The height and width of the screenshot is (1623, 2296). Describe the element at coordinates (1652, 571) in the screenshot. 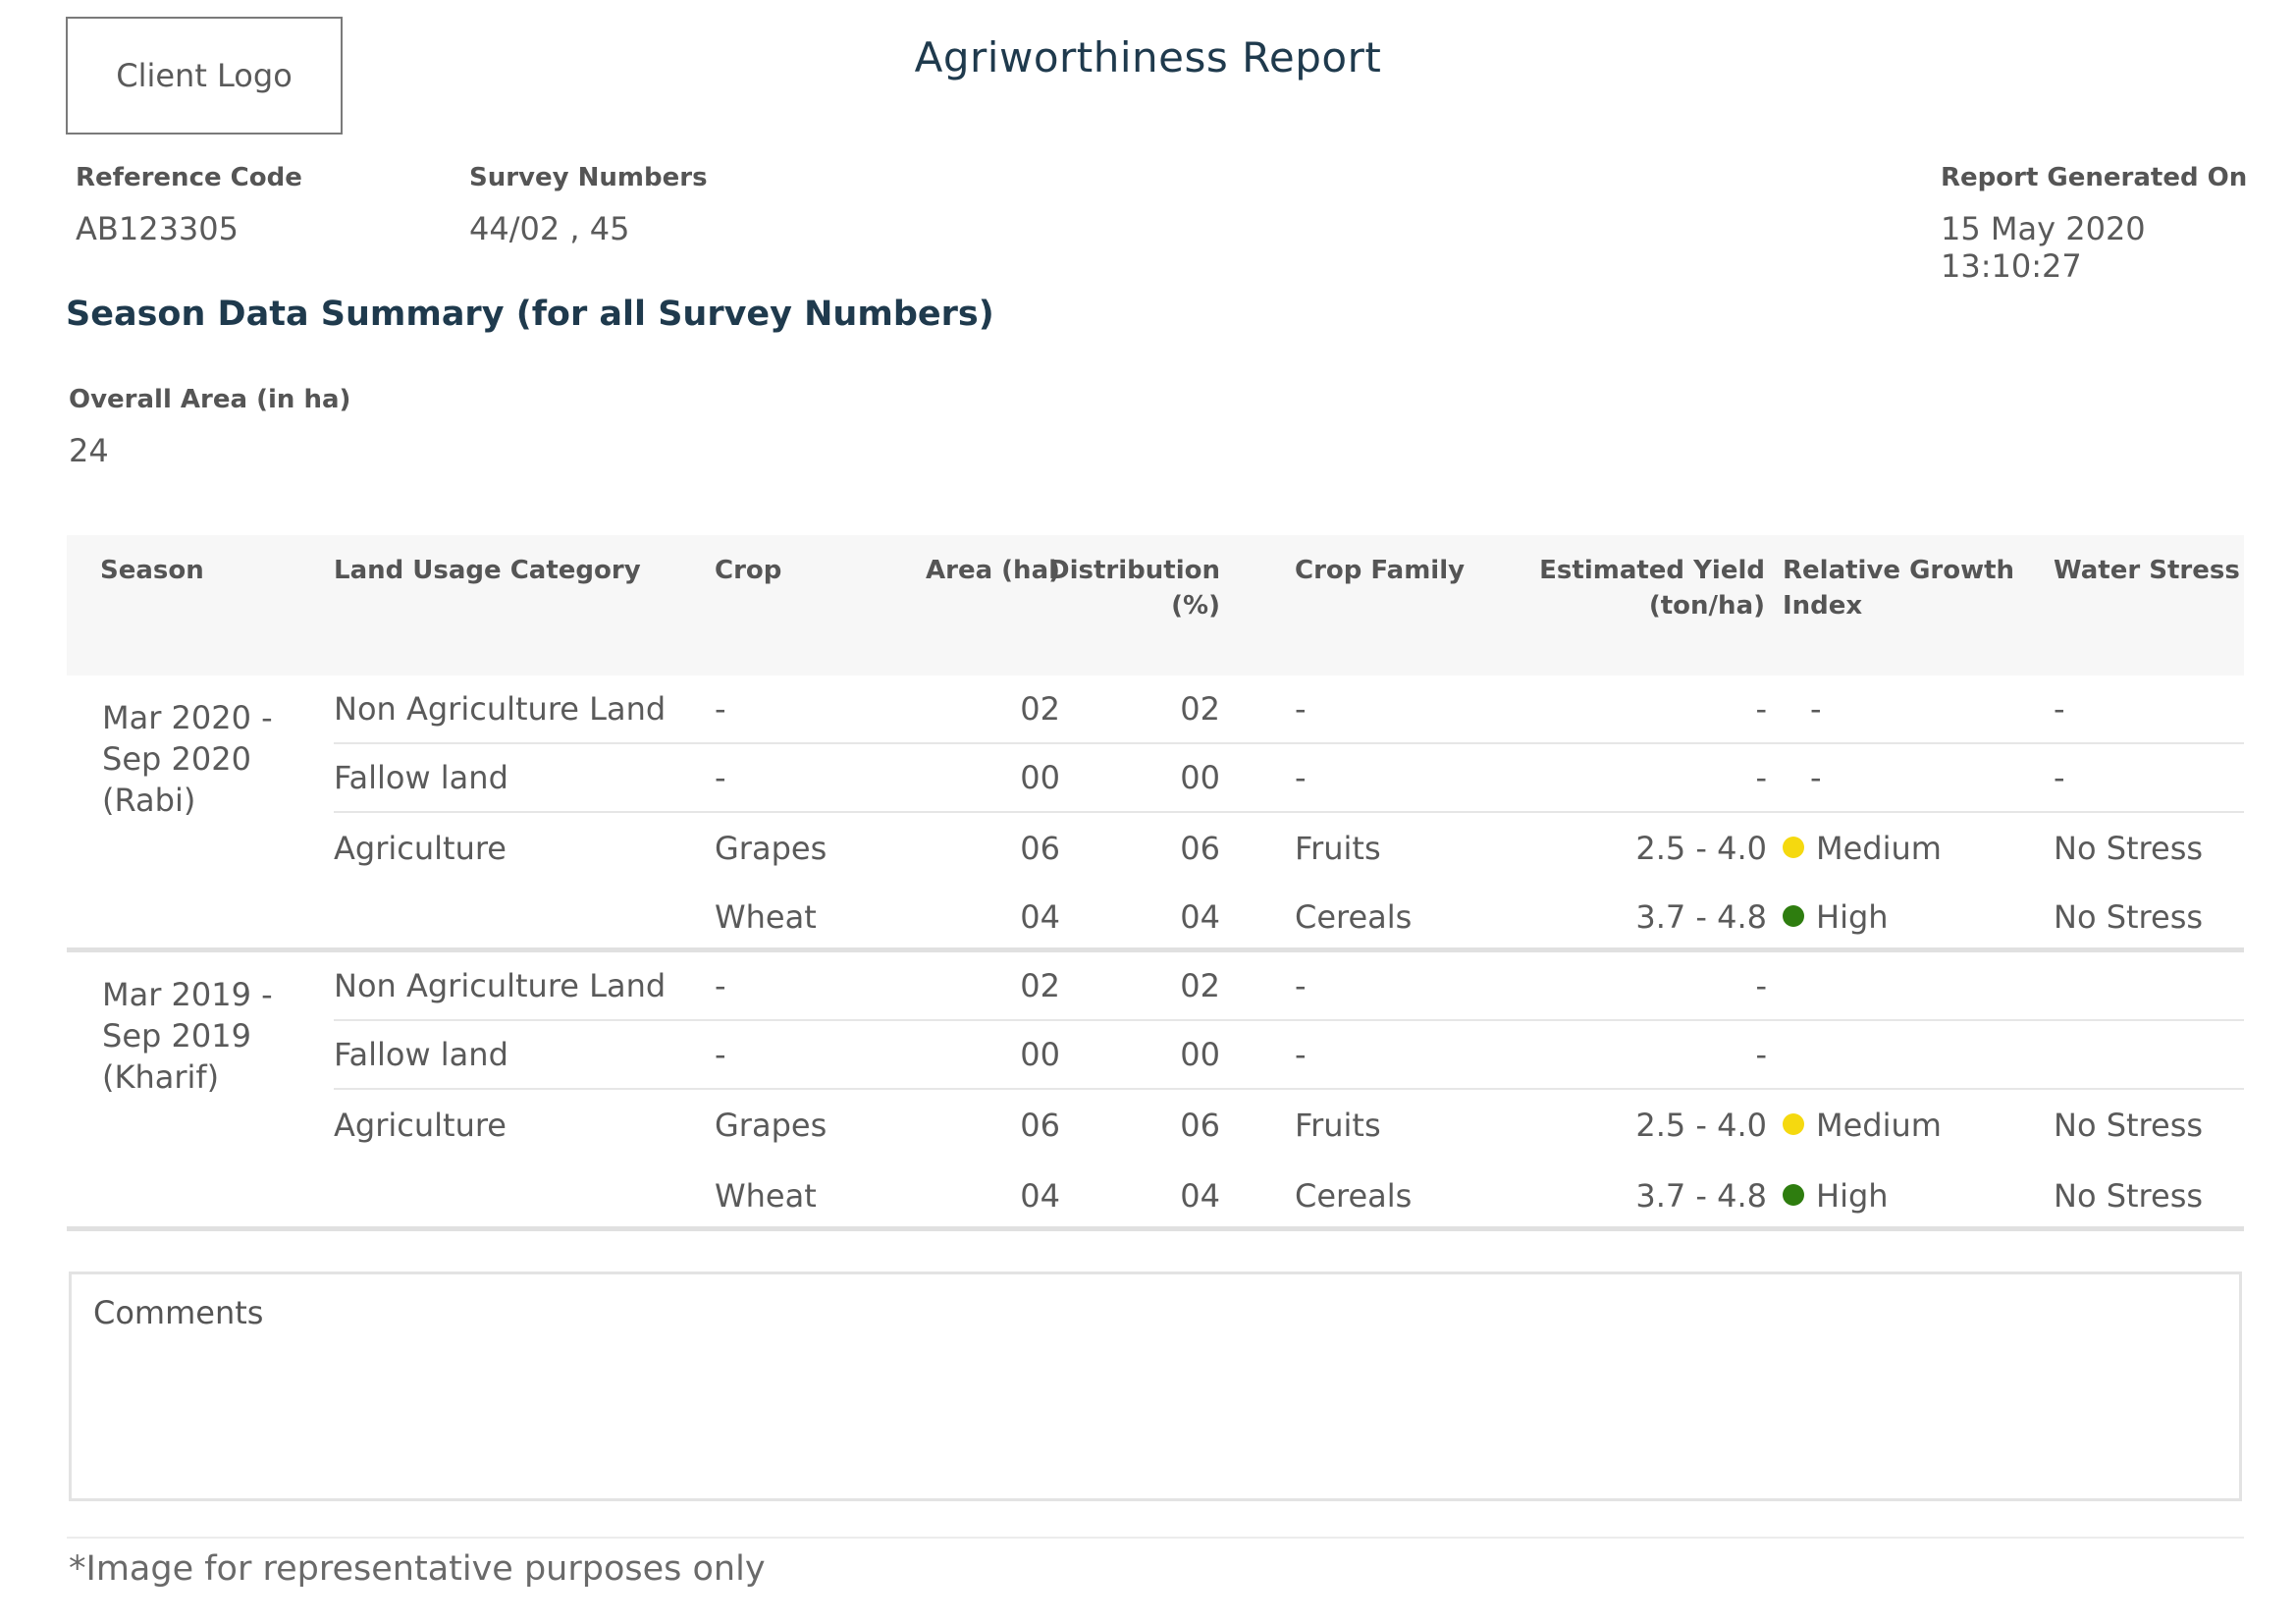

I see `header-yield-line1: Estimated Yield` at that location.